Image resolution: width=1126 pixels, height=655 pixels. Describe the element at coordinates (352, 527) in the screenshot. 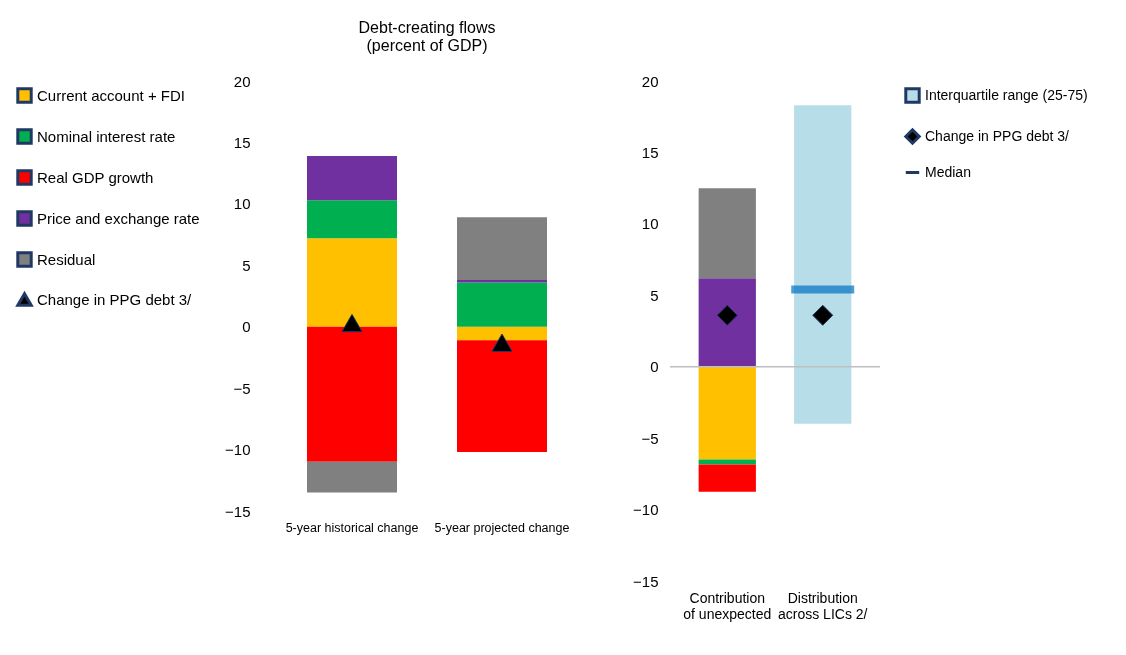

I see `x-tick-label: 5-year historical change` at that location.